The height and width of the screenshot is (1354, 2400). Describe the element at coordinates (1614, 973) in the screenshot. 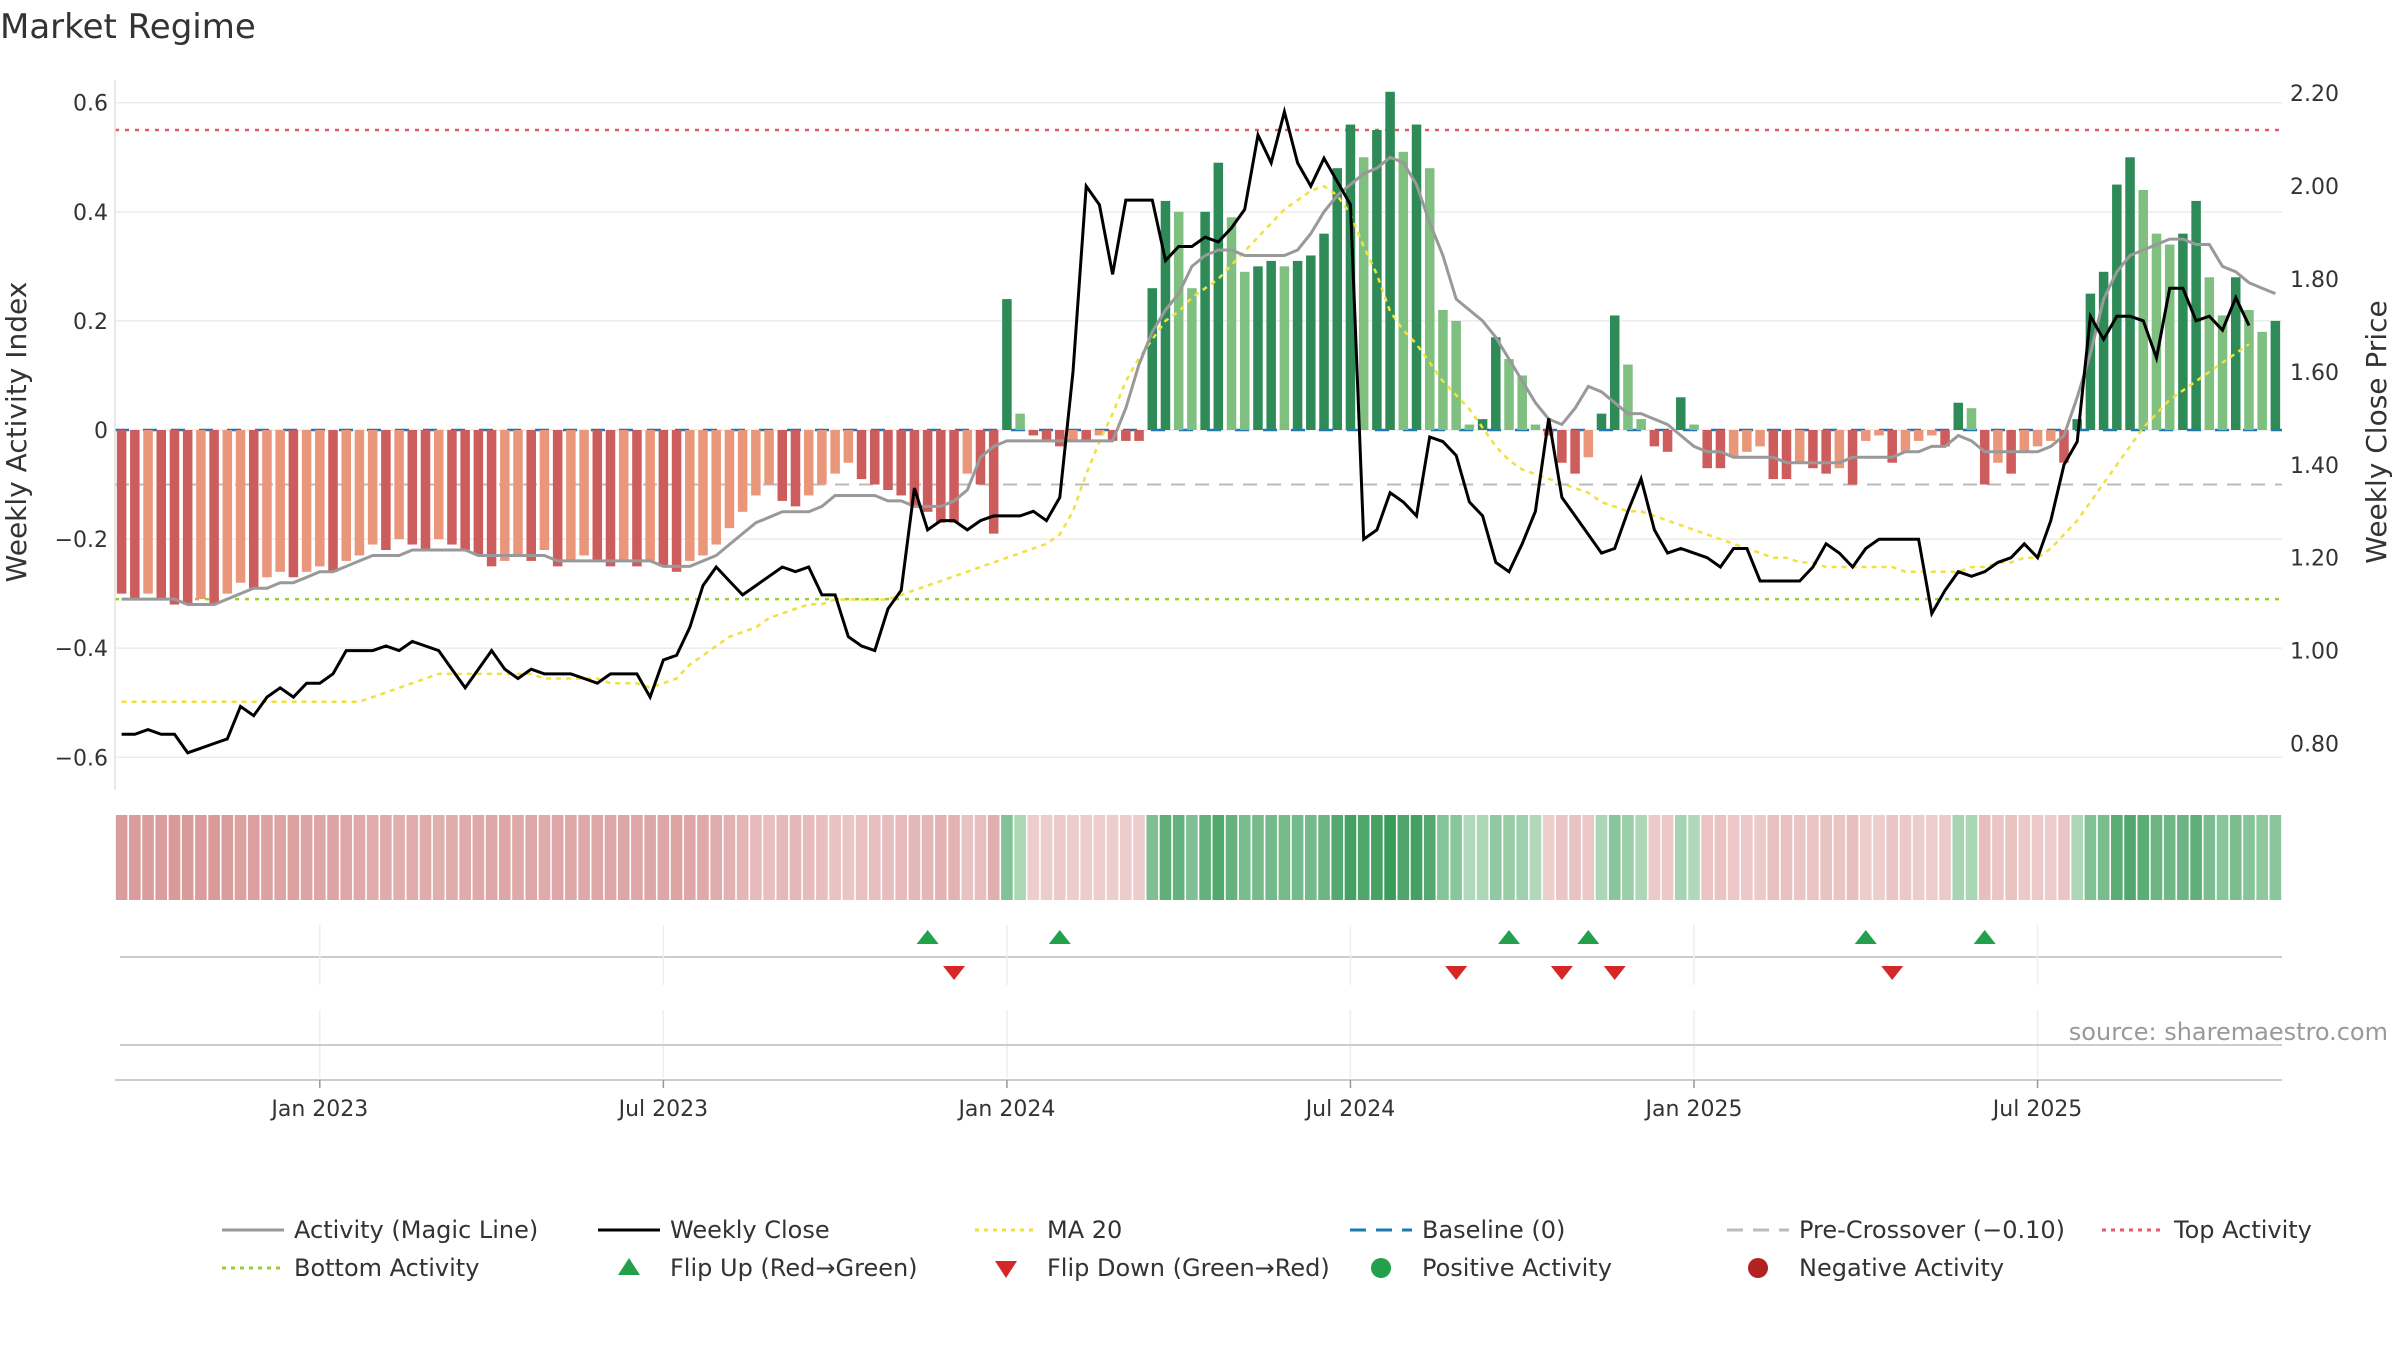

I see `flip-down-marker` at that location.